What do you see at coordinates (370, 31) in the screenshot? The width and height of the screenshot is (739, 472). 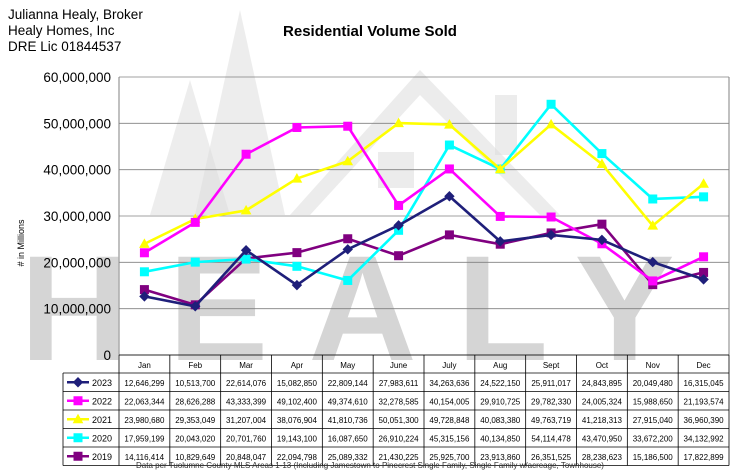 I see `chart-title: Residential Volume Sold` at bounding box center [370, 31].